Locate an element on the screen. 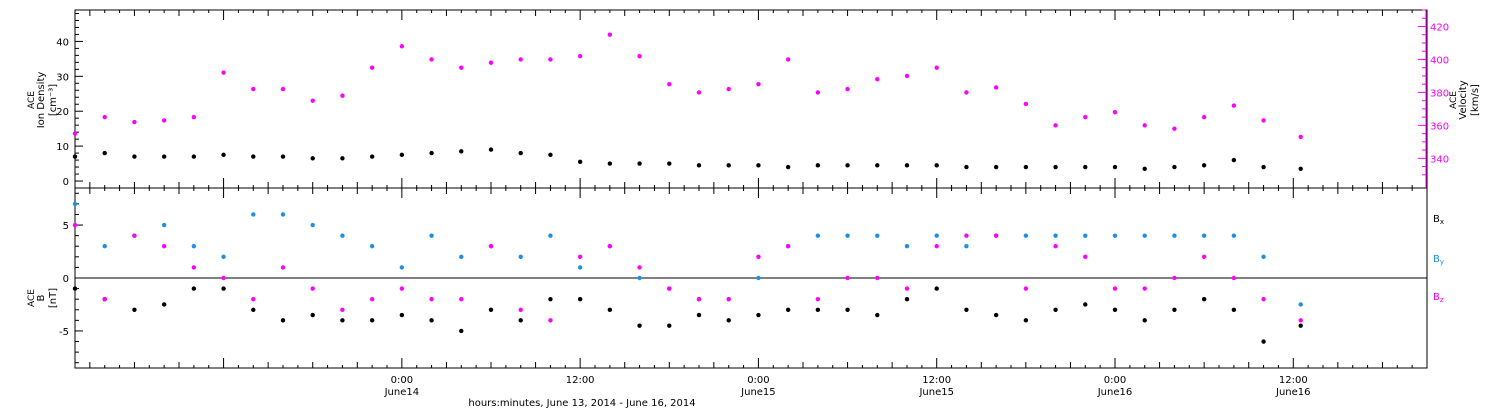 The height and width of the screenshot is (410, 1500). density-tick-label: 10 is located at coordinates (62, 147).